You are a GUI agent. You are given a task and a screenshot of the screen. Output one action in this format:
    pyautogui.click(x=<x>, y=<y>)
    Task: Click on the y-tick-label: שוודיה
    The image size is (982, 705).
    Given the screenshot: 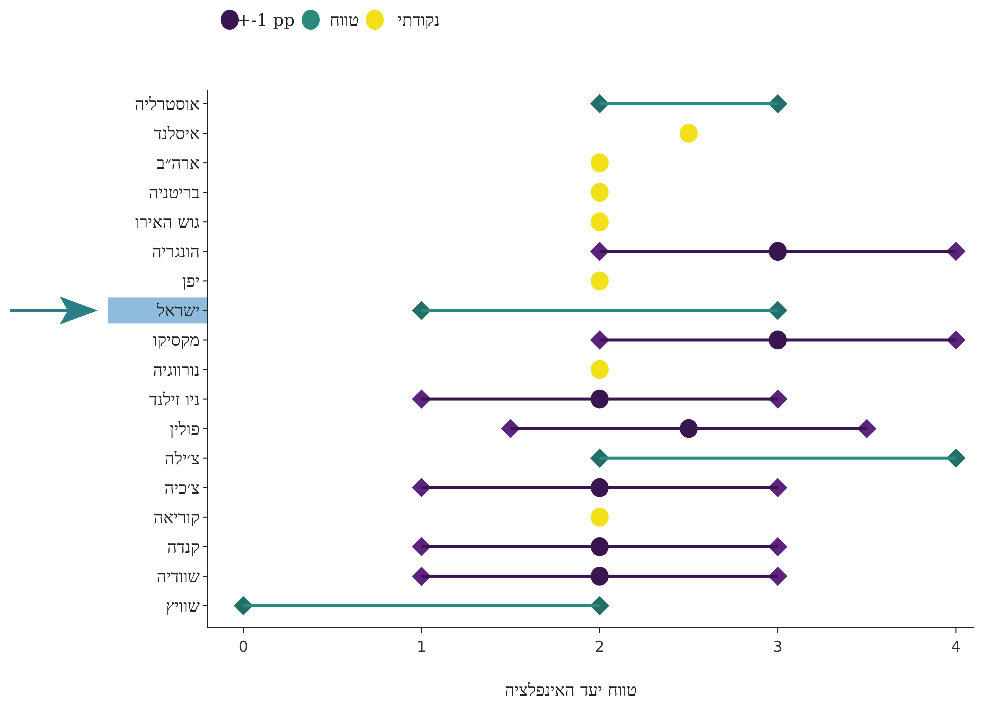 What is the action you would take?
    pyautogui.click(x=178, y=577)
    